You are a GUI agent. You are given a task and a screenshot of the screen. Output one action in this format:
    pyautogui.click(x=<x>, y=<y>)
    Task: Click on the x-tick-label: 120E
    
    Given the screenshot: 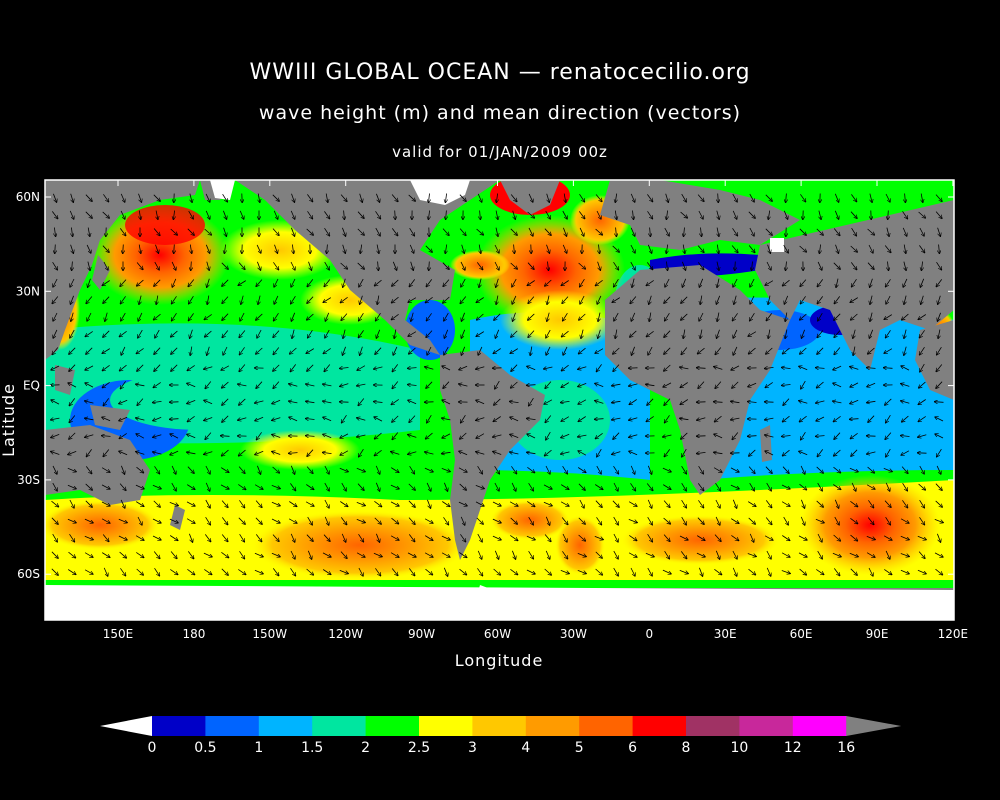 What is the action you would take?
    pyautogui.click(x=953, y=634)
    